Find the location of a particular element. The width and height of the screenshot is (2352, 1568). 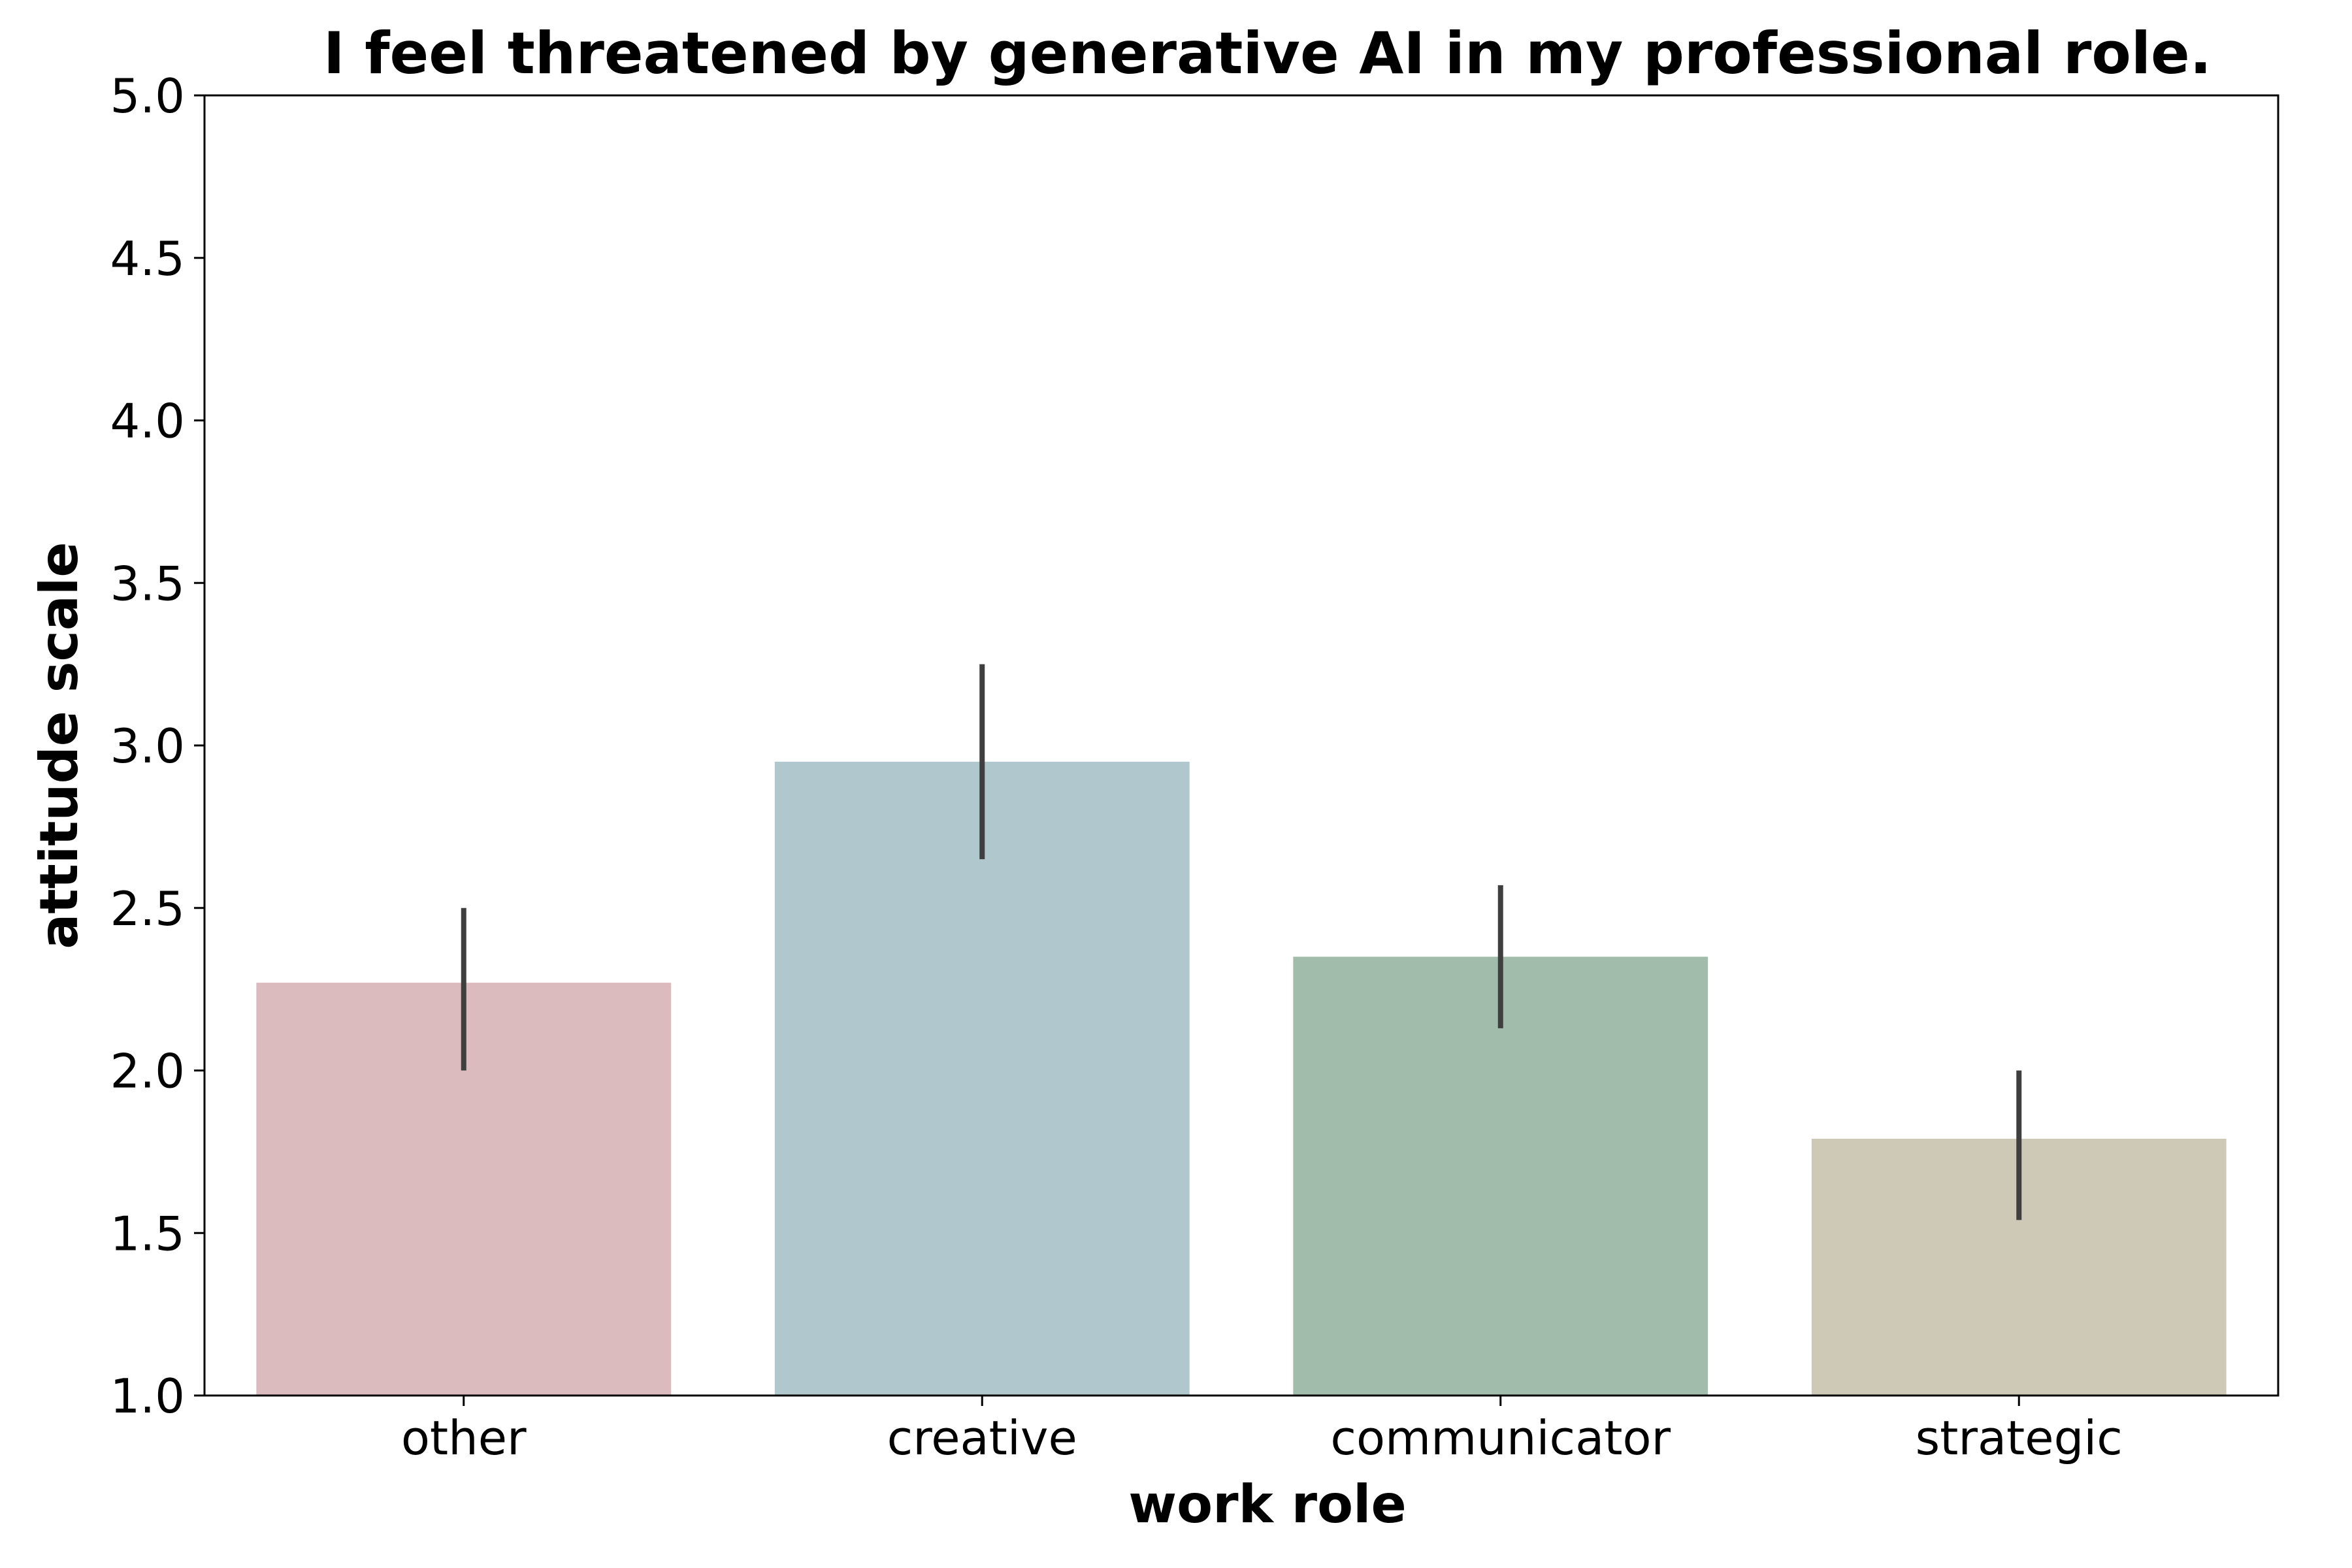

y-tick-label-5.0: 5.0 is located at coordinates (147, 96).